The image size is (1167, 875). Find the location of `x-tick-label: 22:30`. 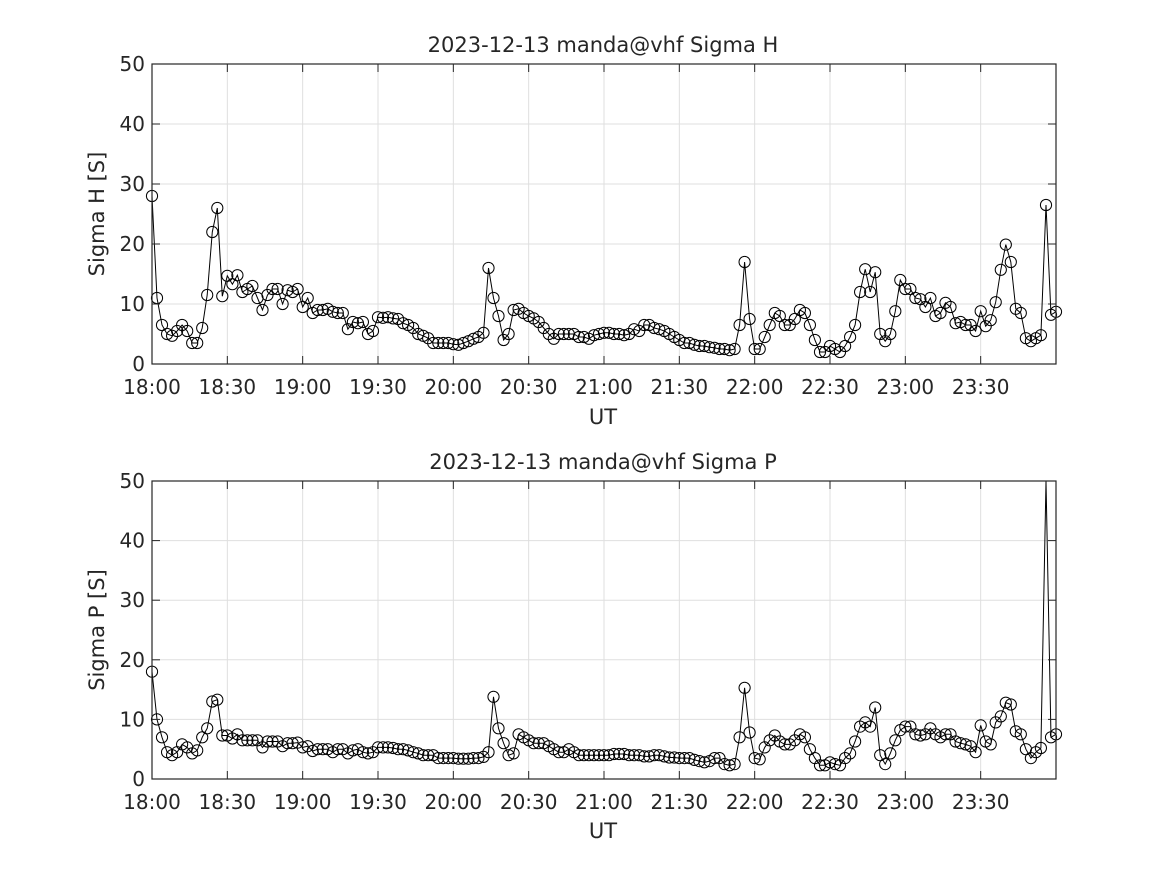

x-tick-label: 22:30 is located at coordinates (830, 802).